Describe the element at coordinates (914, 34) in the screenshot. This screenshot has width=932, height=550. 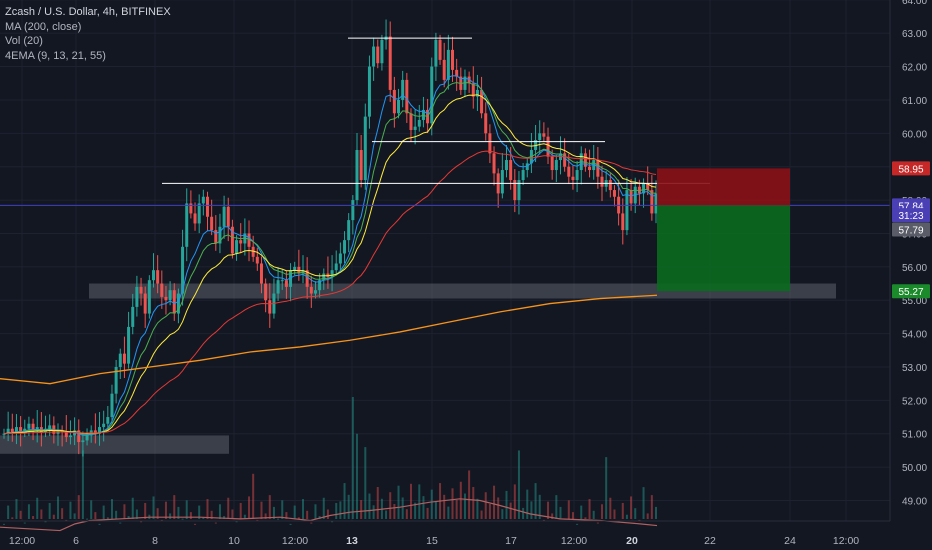
I see `price-tick-label: 63.00` at that location.